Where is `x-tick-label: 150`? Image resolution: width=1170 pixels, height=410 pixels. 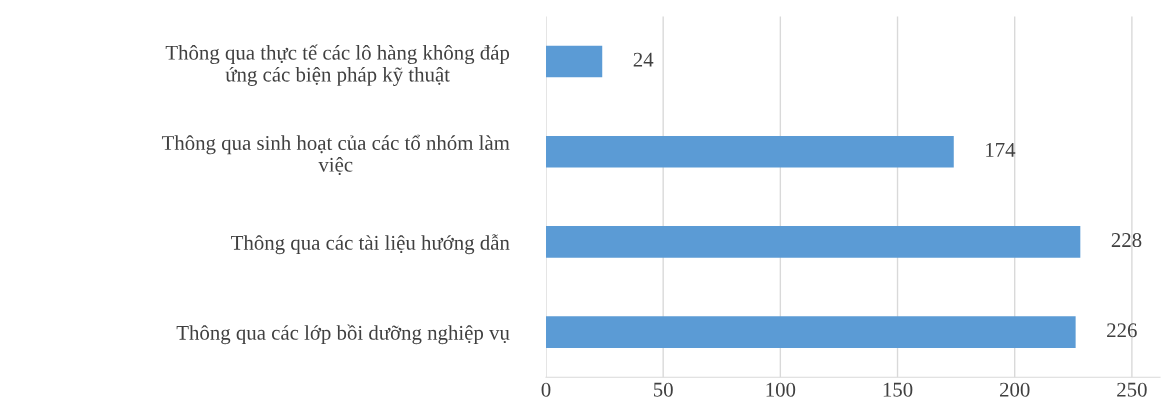 x-tick-label: 150 is located at coordinates (898, 389).